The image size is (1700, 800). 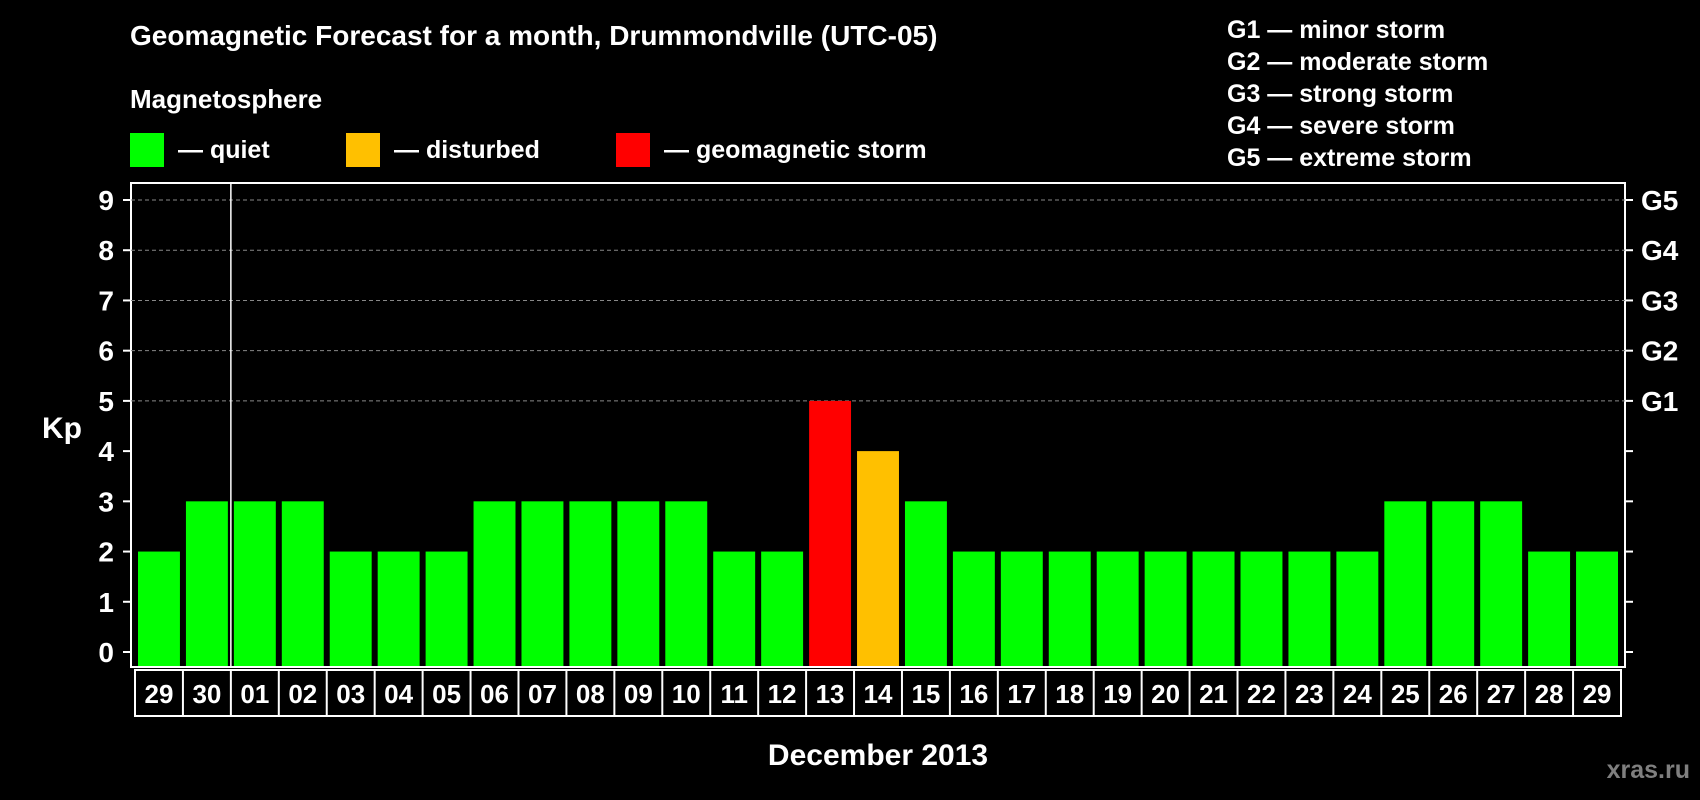 I want to click on section-label: Magnetosphere, so click(x=226, y=99).